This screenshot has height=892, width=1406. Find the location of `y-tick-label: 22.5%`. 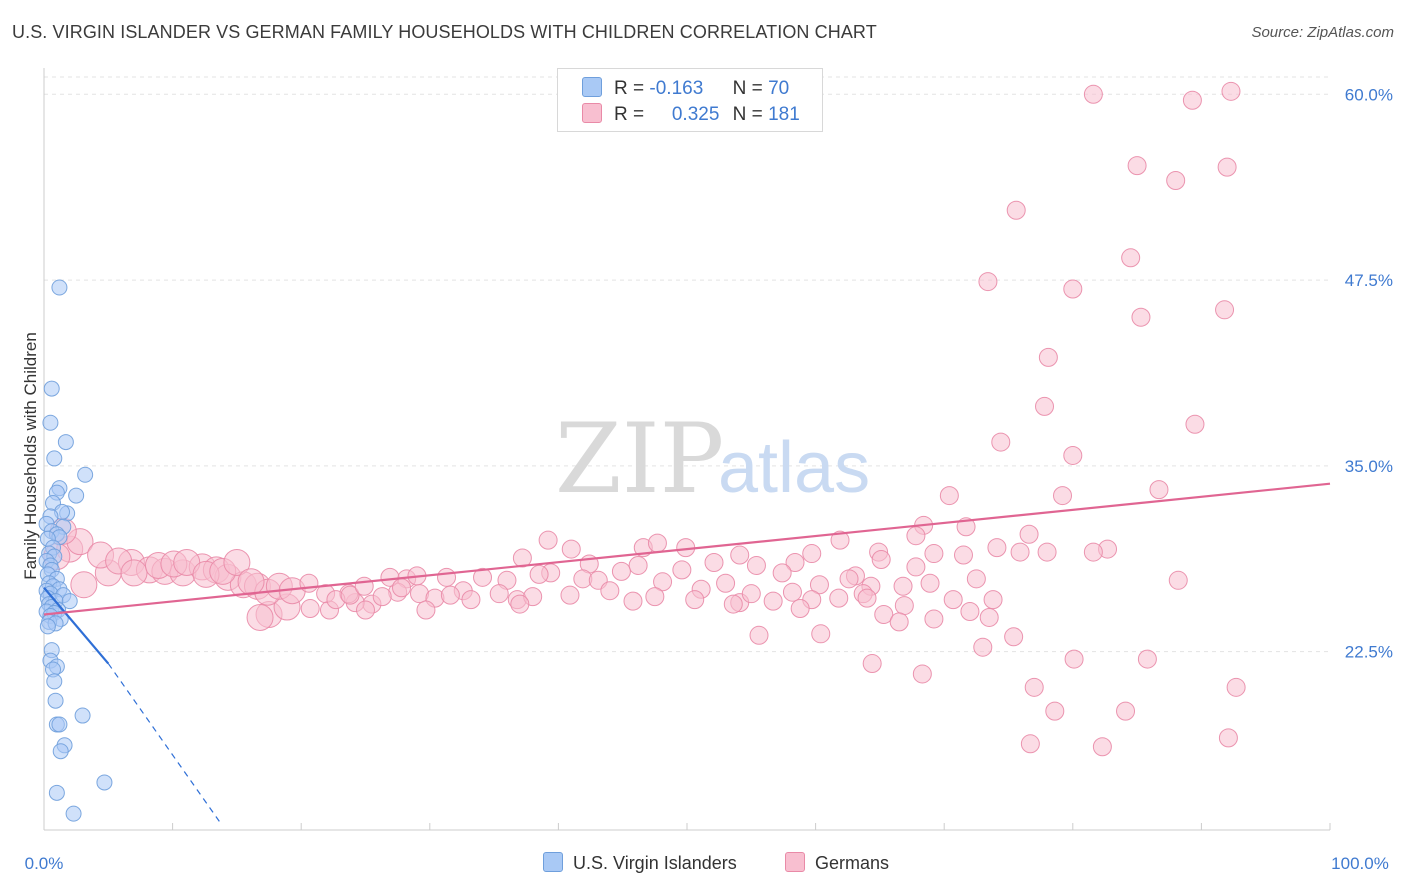

y-tick-label: 22.5% is located at coordinates (1369, 652).